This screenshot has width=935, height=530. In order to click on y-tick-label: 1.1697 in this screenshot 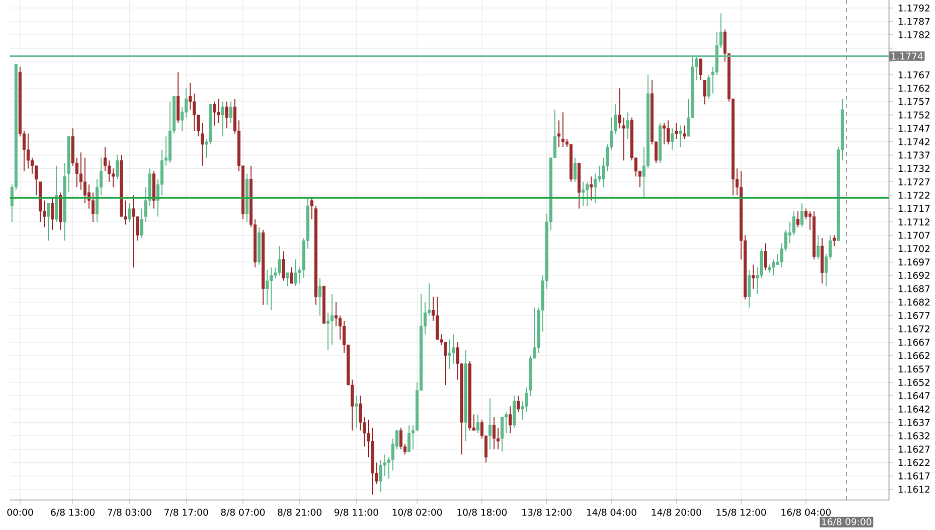, I will do `click(914, 262)`.